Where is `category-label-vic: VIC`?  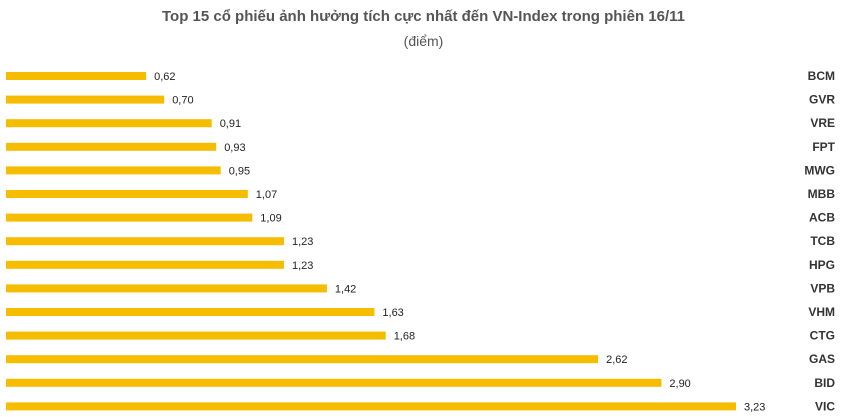 category-label-vic: VIC is located at coordinates (825, 406).